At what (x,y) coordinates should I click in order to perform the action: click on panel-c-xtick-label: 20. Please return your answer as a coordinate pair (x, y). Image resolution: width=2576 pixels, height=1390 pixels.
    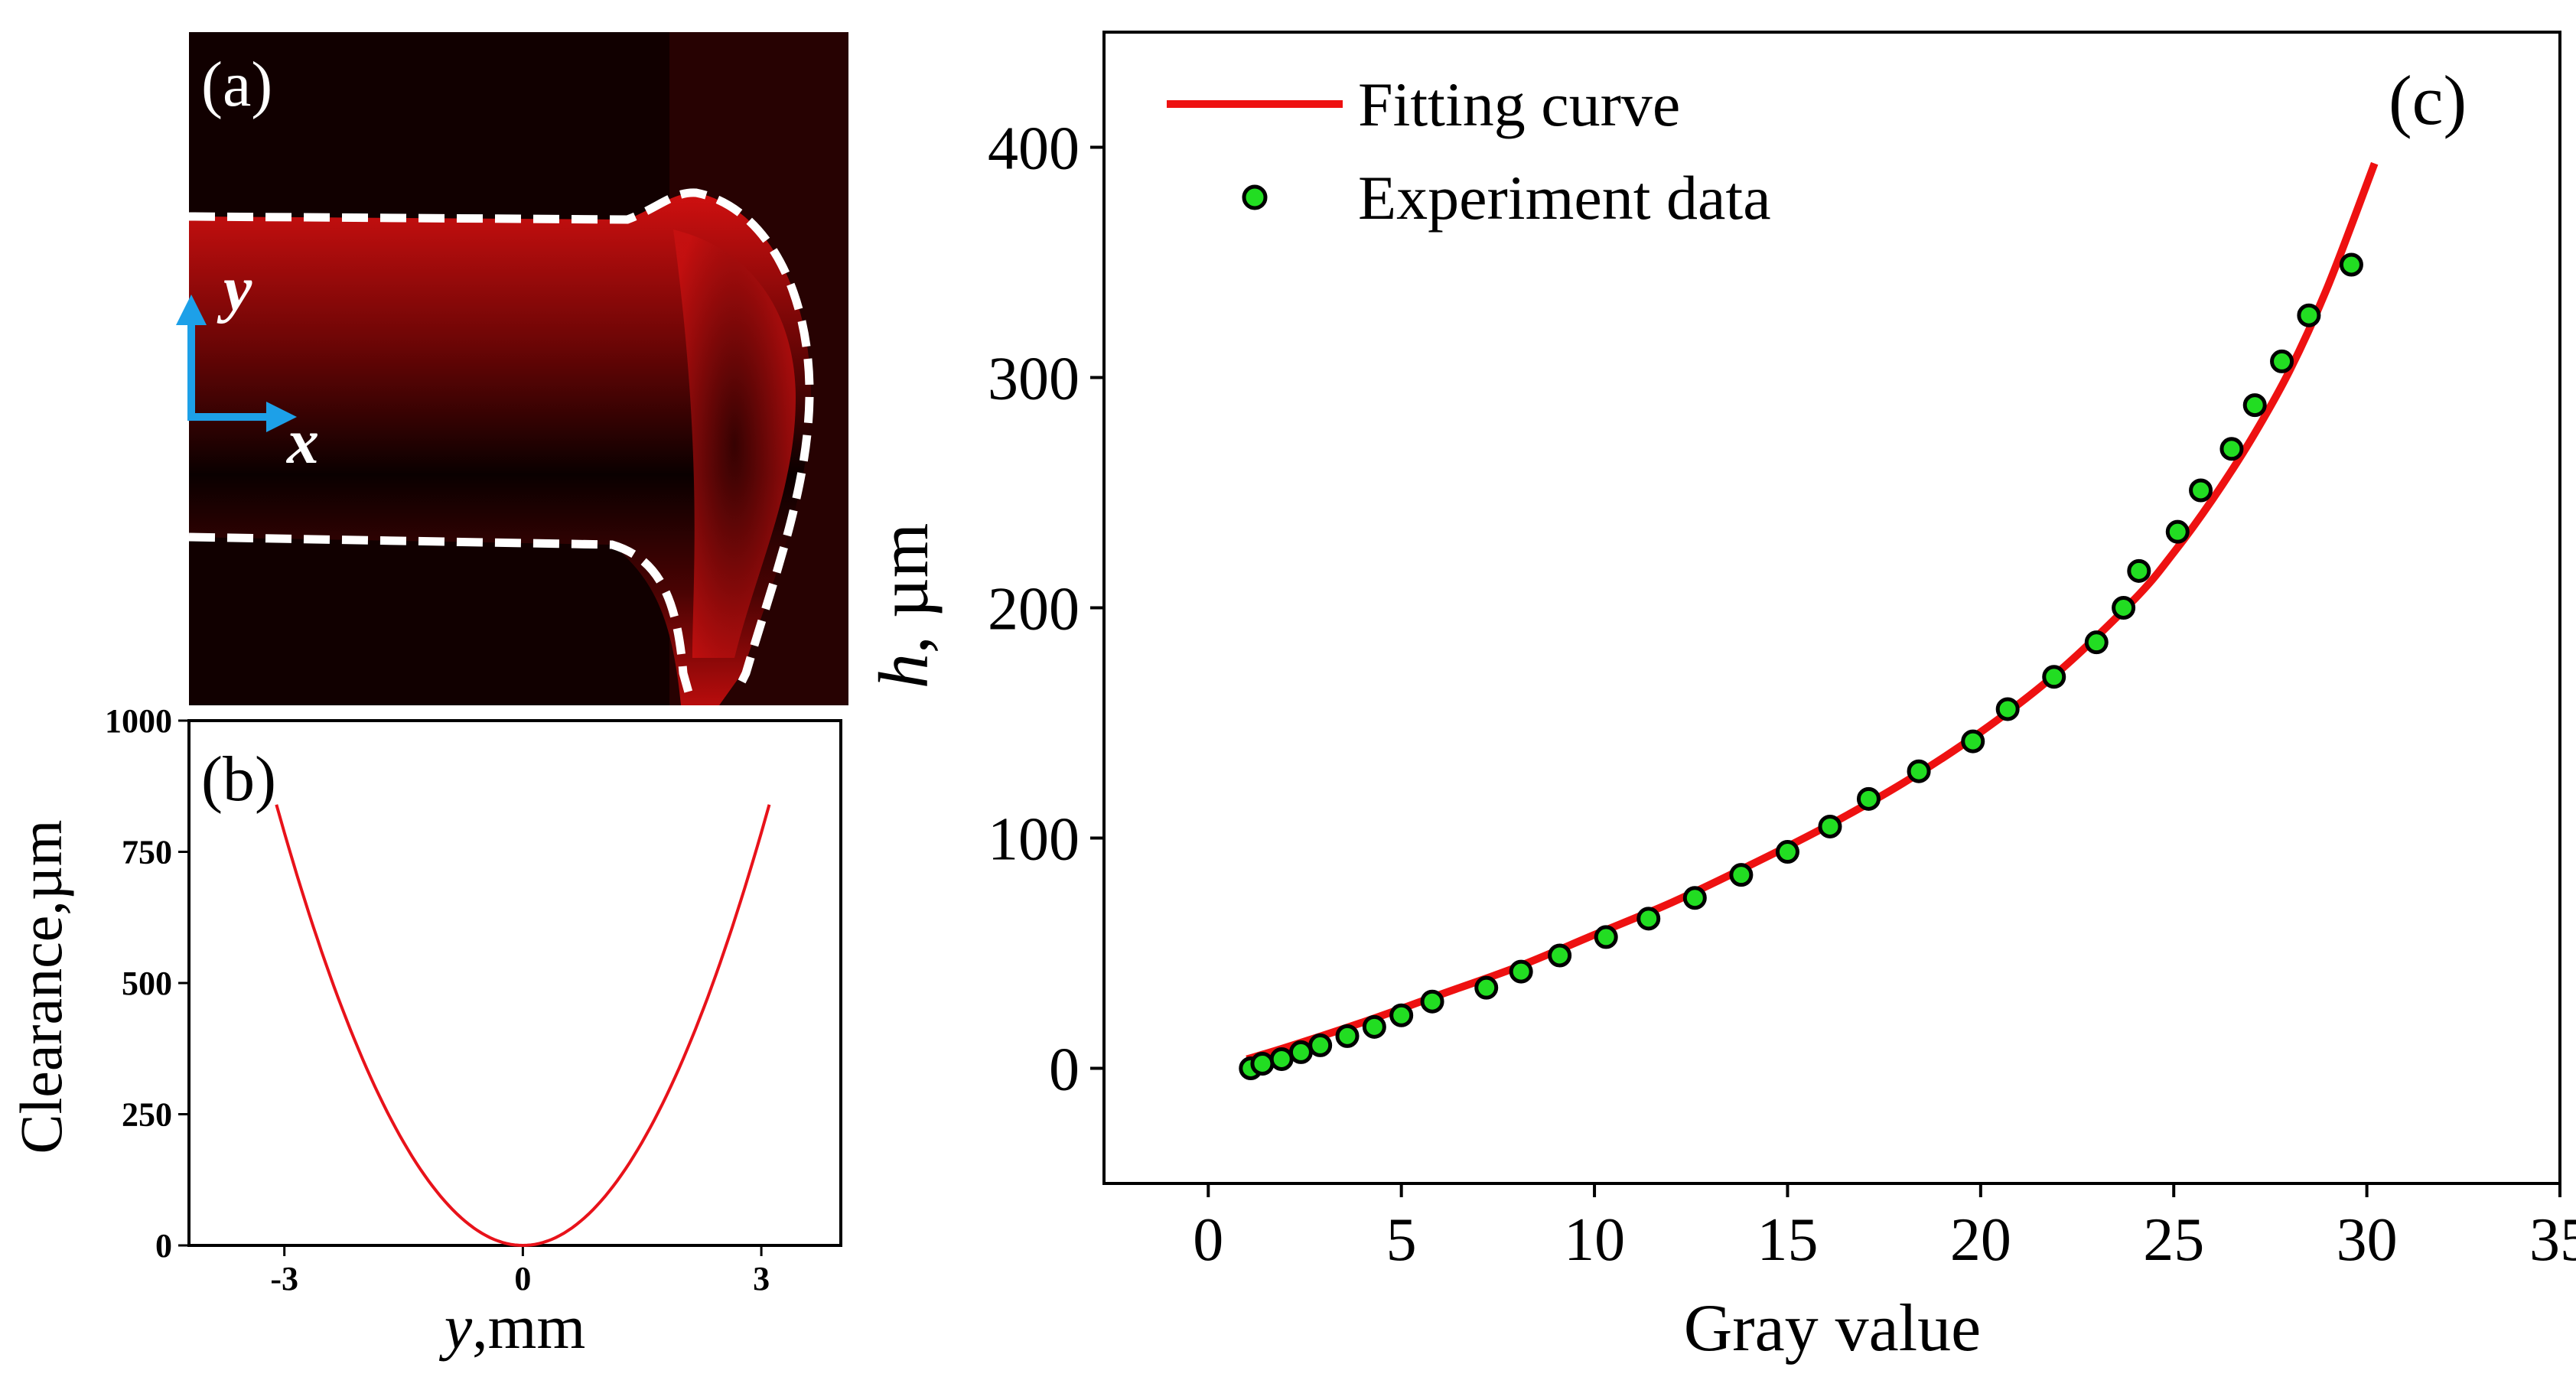
    Looking at the image, I should click on (1981, 1240).